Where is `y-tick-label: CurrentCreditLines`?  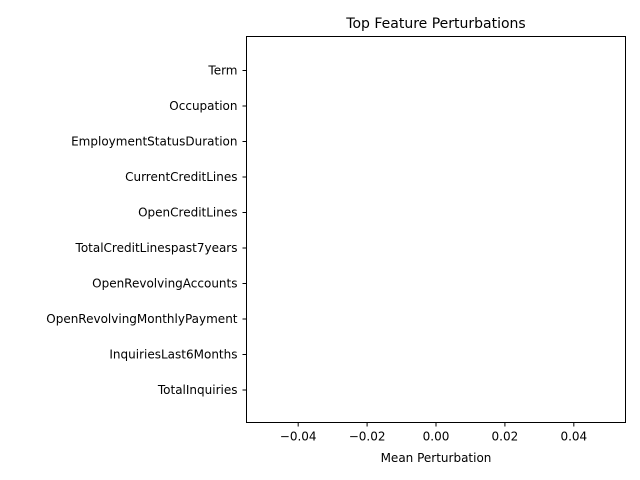
y-tick-label: CurrentCreditLines is located at coordinates (181, 177).